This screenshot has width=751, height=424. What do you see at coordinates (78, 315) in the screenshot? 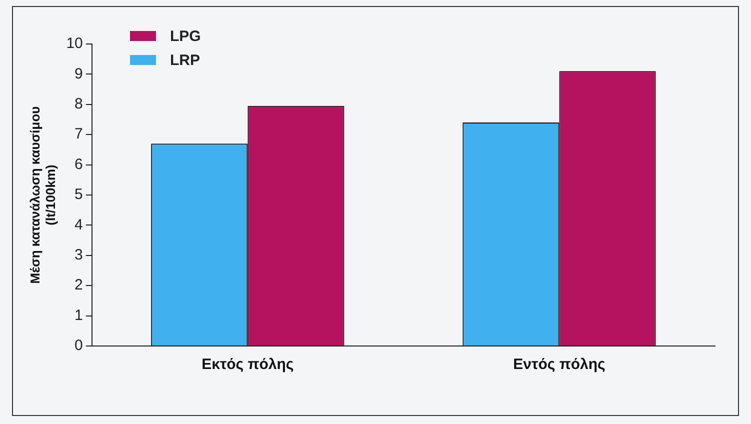
I see `y-tick-label: 1` at bounding box center [78, 315].